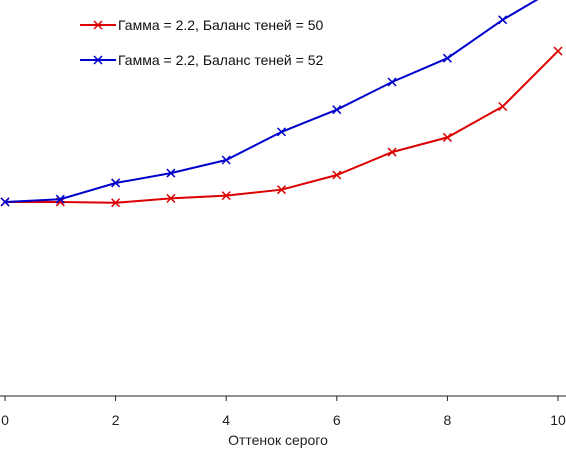  Describe the element at coordinates (220, 25) in the screenshot. I see `legend-label-series-1: Гамма = 2.2, Баланс теней = 50` at that location.